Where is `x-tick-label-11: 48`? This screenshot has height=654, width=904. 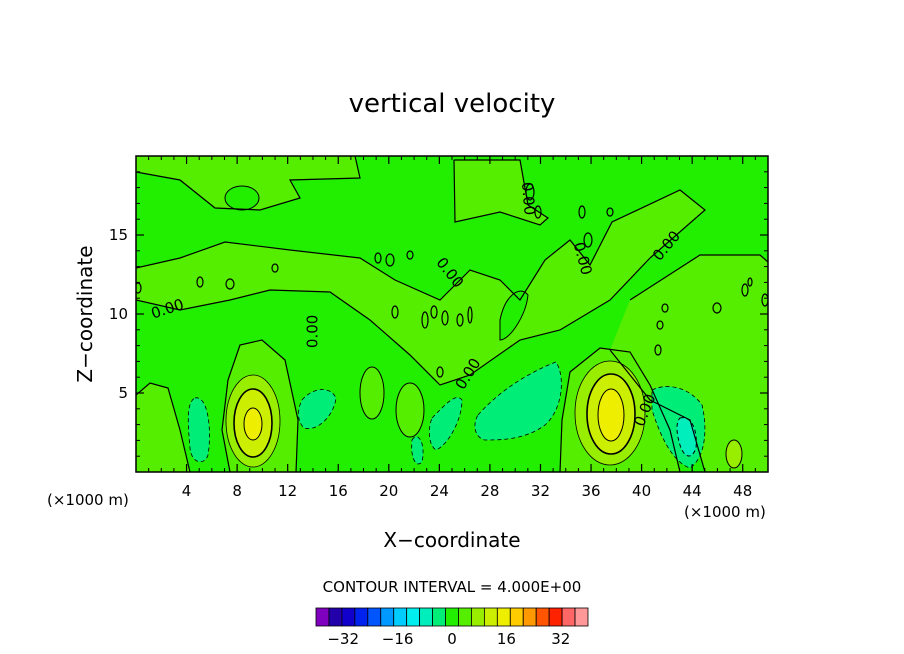 x-tick-label-11: 48 is located at coordinates (742, 491).